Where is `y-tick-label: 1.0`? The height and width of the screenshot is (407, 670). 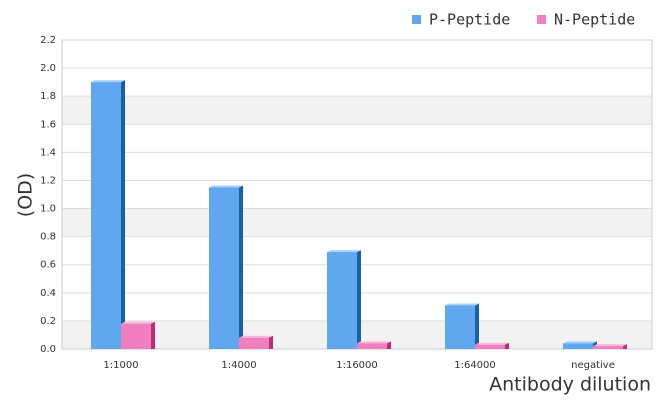 y-tick-label: 1.0 is located at coordinates (48, 209).